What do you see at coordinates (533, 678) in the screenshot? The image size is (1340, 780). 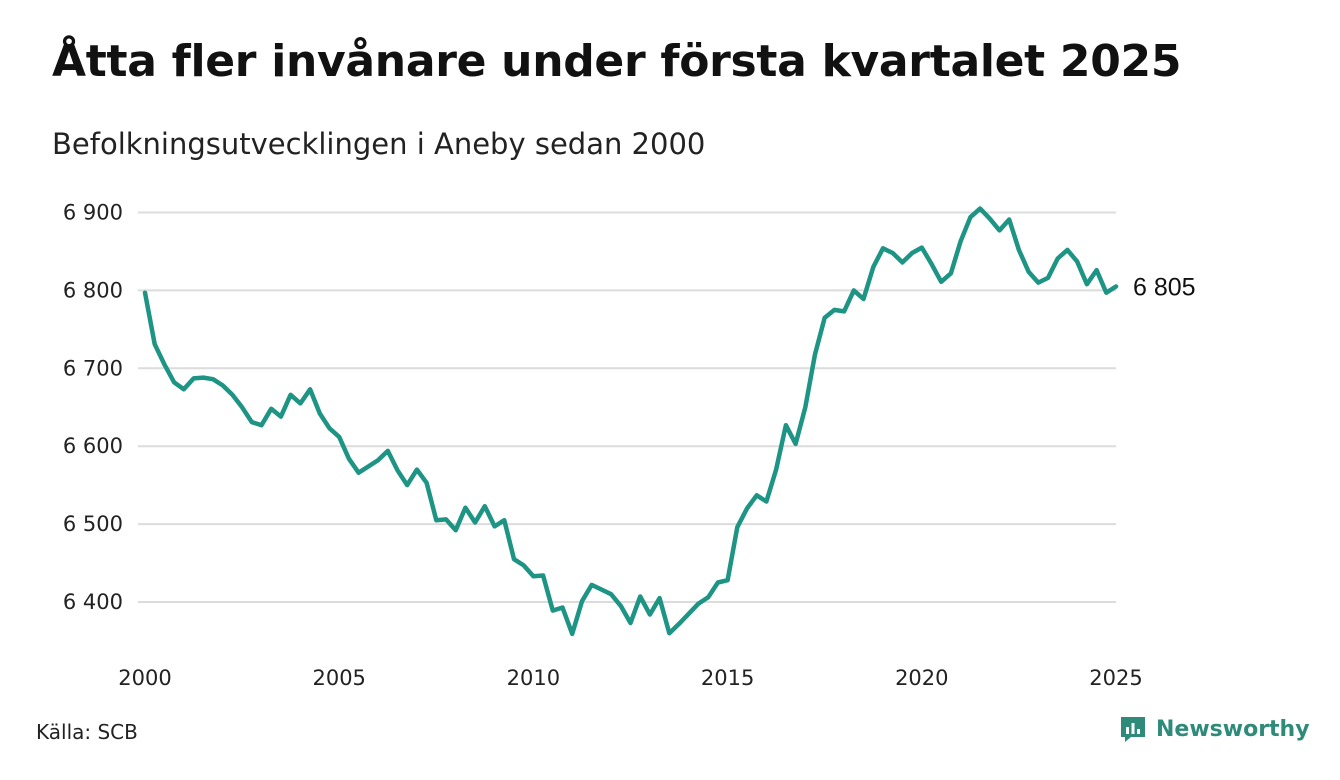 I see `x-tick-label: 2010` at bounding box center [533, 678].